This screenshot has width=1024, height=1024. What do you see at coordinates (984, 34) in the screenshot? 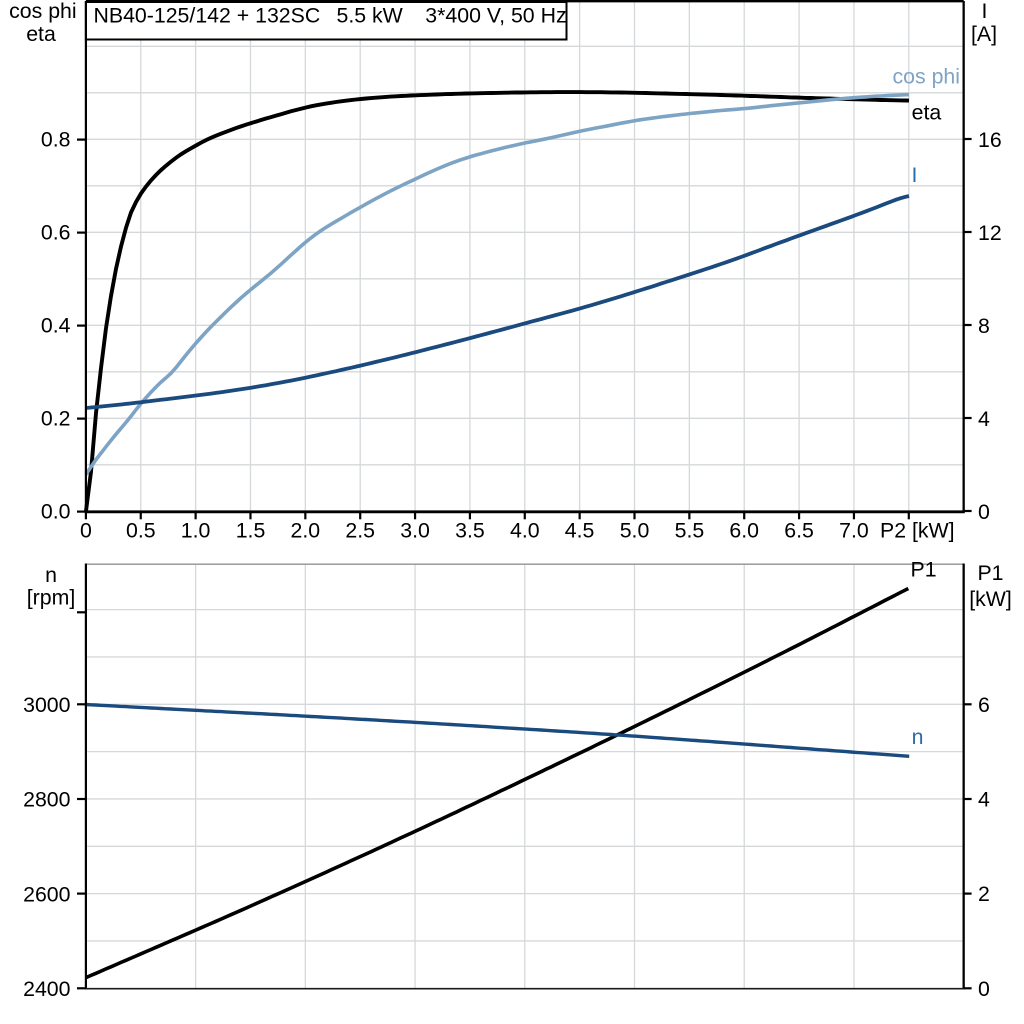
I see `svg-text: [A]` at bounding box center [984, 34].